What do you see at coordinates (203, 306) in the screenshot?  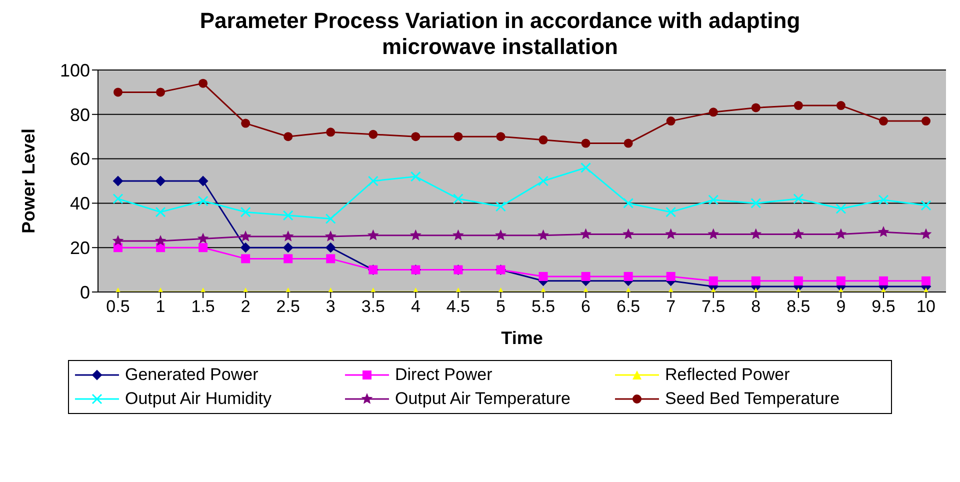 I see `x-tick-label: 1.5` at bounding box center [203, 306].